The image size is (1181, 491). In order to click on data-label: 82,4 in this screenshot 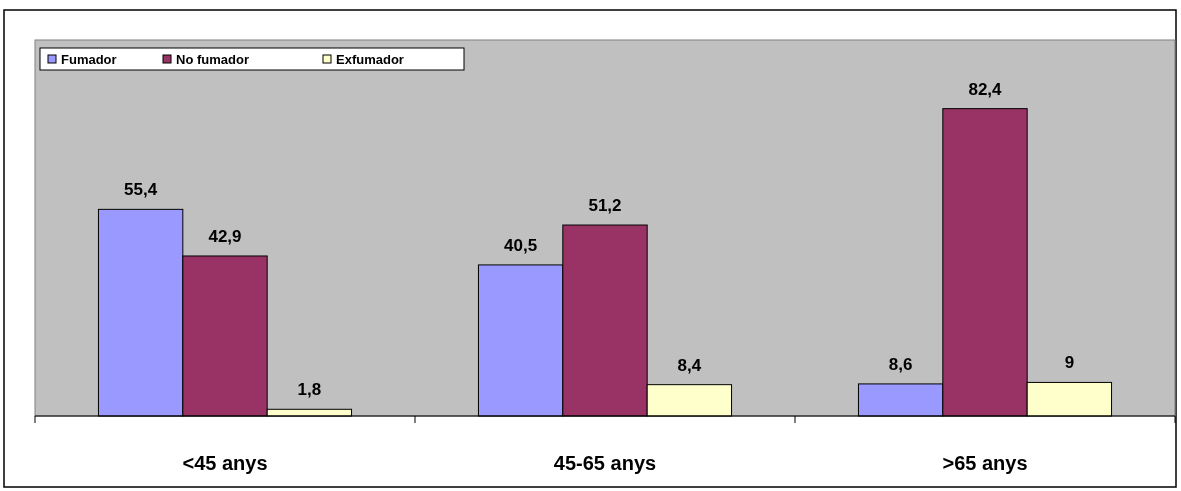, I will do `click(985, 89)`.